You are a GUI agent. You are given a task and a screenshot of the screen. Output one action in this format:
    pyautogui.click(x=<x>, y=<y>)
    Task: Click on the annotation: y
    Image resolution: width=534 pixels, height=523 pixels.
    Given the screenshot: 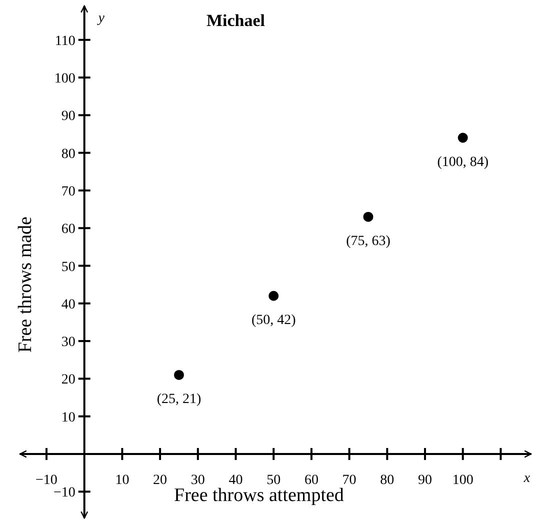 What is the action you would take?
    pyautogui.click(x=101, y=18)
    